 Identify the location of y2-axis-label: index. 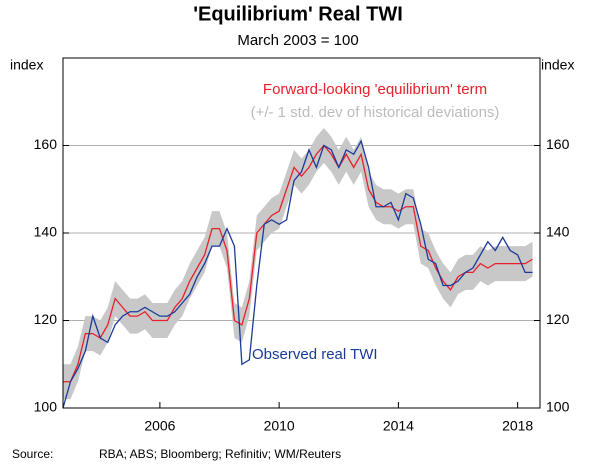
(557, 65).